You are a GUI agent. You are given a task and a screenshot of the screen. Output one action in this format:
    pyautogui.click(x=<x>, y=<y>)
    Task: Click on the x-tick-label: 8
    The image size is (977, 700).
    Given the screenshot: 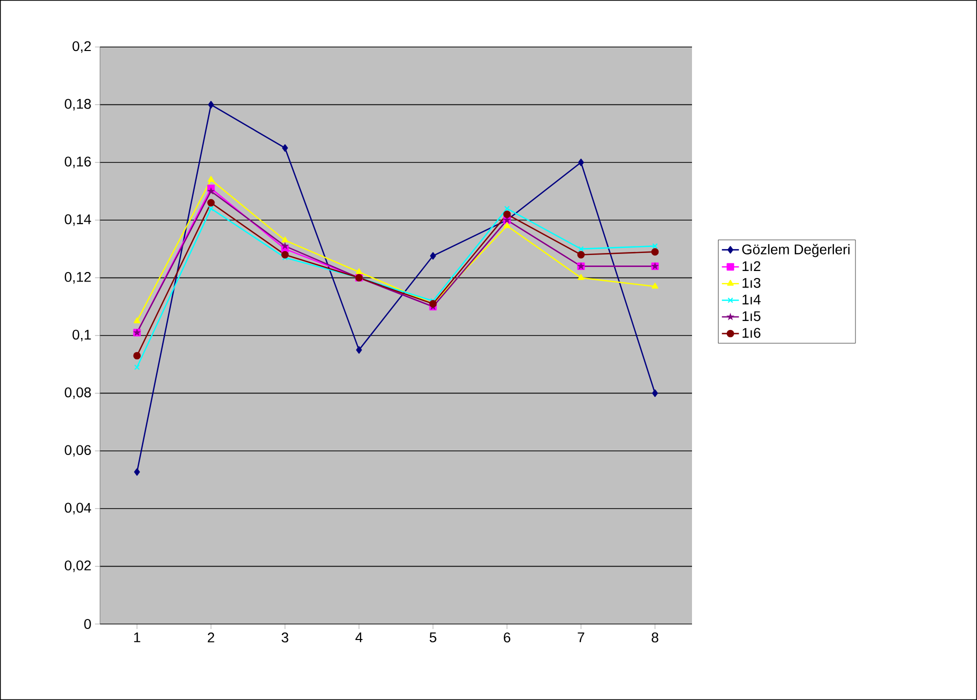 What is the action you would take?
    pyautogui.click(x=655, y=637)
    